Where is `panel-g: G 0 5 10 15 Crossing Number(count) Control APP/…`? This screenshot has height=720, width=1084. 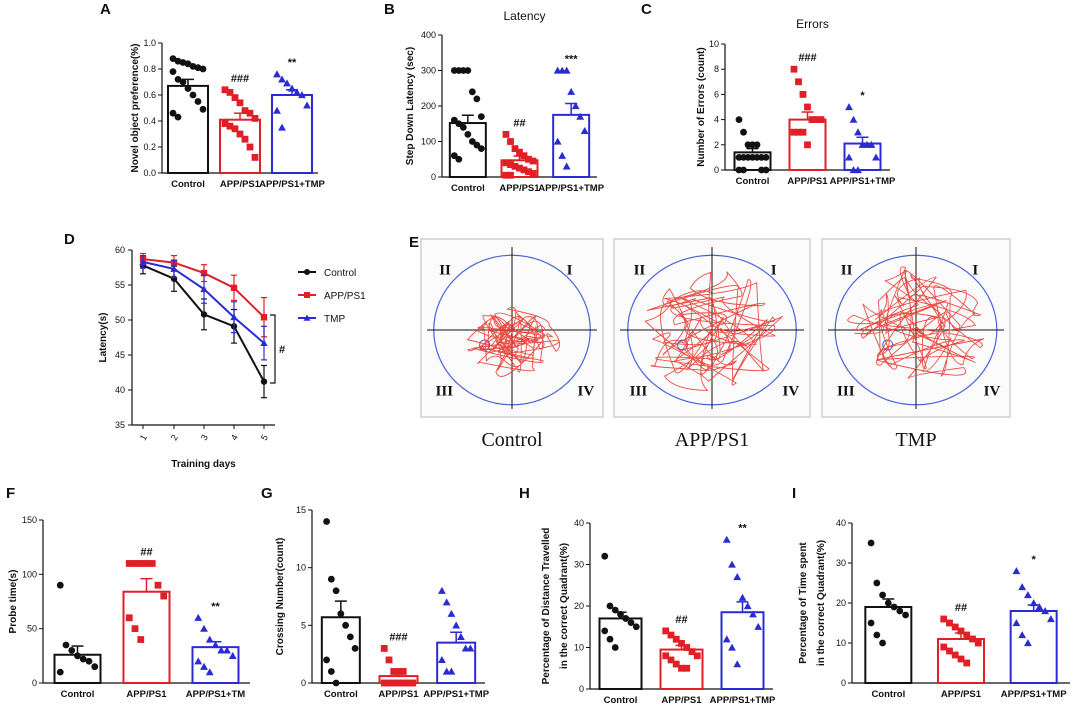 panel-g: G 0 5 10 15 Crossing Number(count) Control APP/… is located at coordinates (375, 592).